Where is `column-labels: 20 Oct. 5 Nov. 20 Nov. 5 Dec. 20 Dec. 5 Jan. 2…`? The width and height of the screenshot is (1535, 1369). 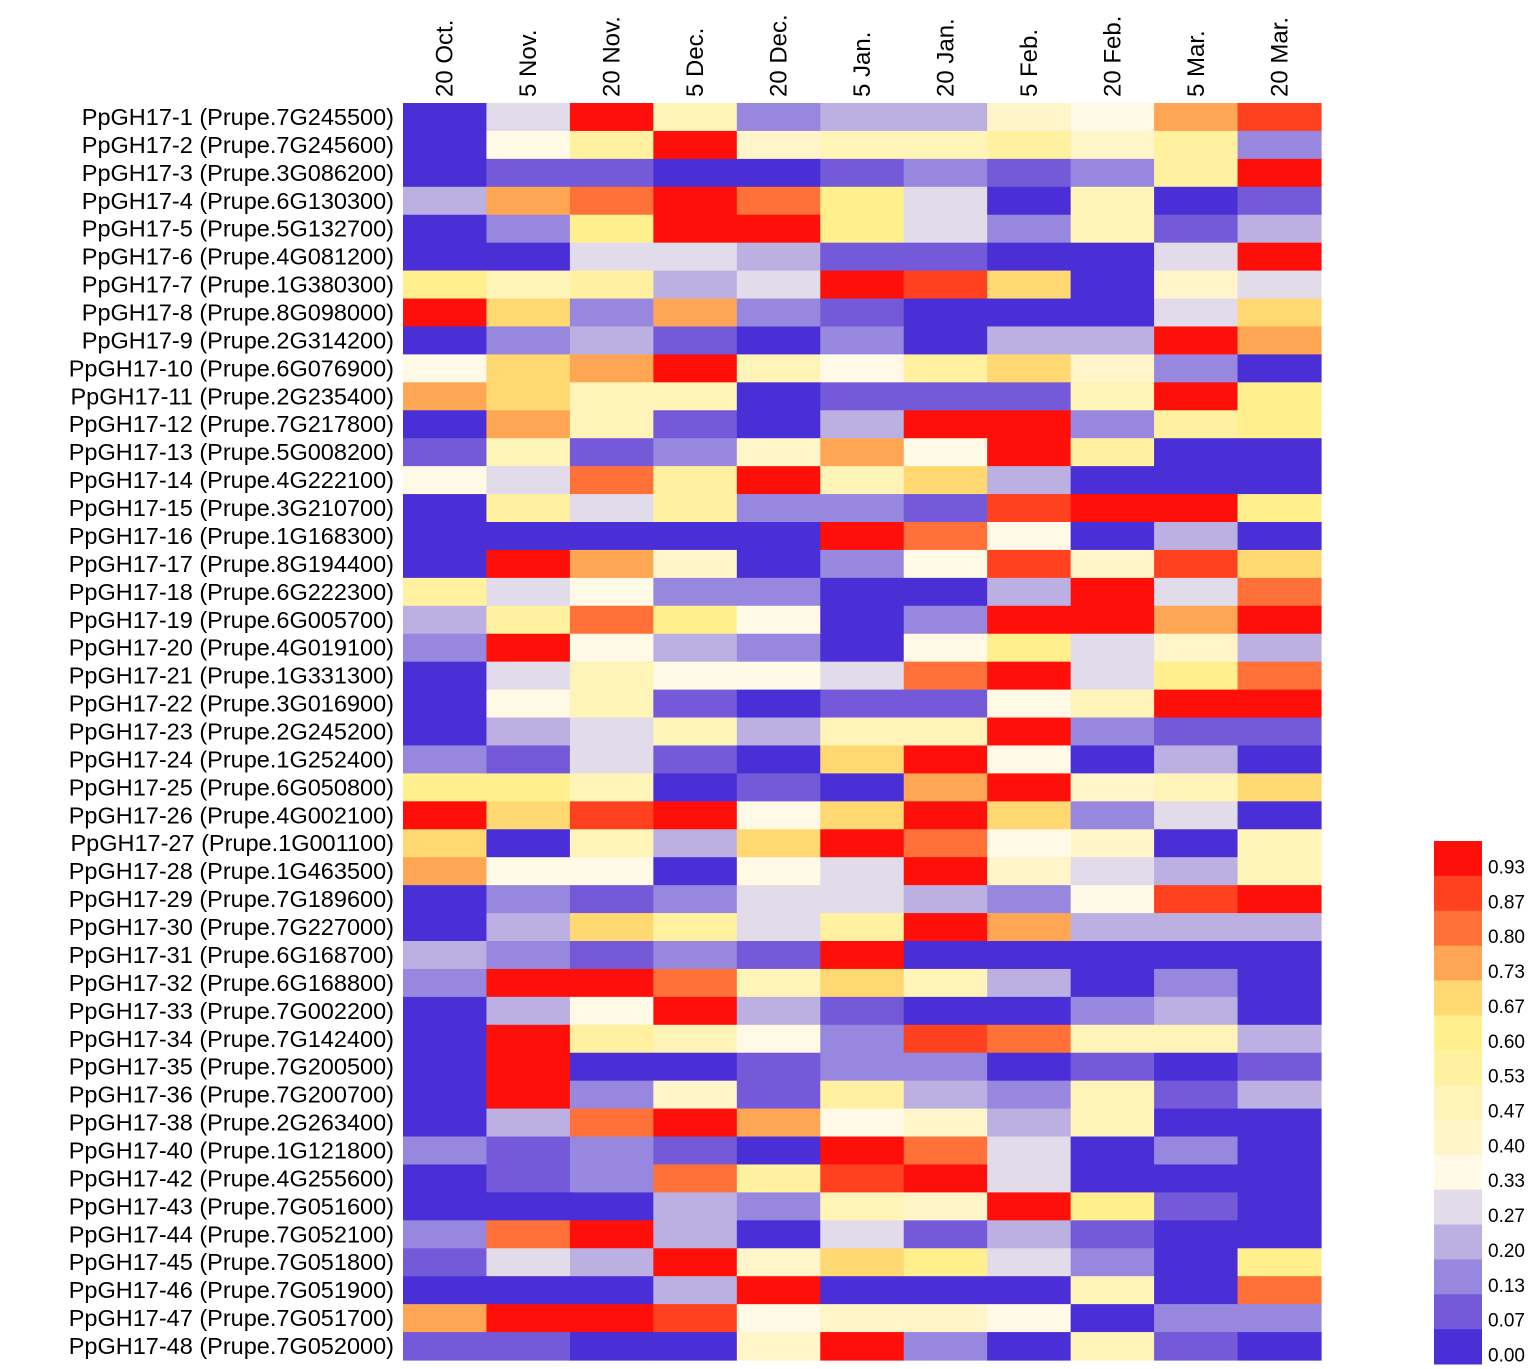
column-labels: 20 Oct. 5 Nov. 20 Nov. 5 Dec. 20 Dec. 5 Jan. 2… is located at coordinates (863, 55).